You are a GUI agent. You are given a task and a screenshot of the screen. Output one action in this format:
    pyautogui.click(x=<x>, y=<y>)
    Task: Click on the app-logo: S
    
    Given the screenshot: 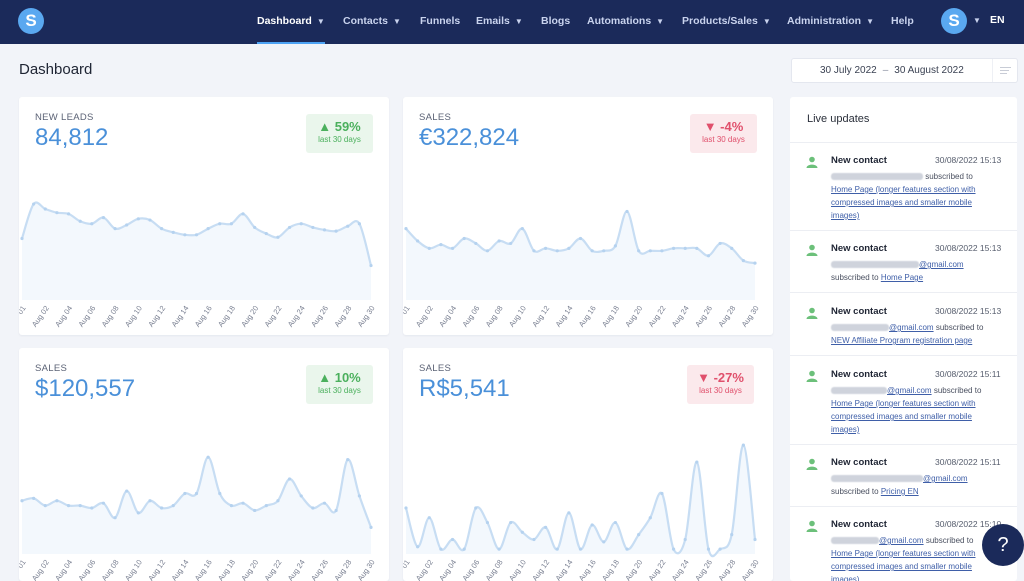 What is the action you would take?
    pyautogui.click(x=31, y=21)
    